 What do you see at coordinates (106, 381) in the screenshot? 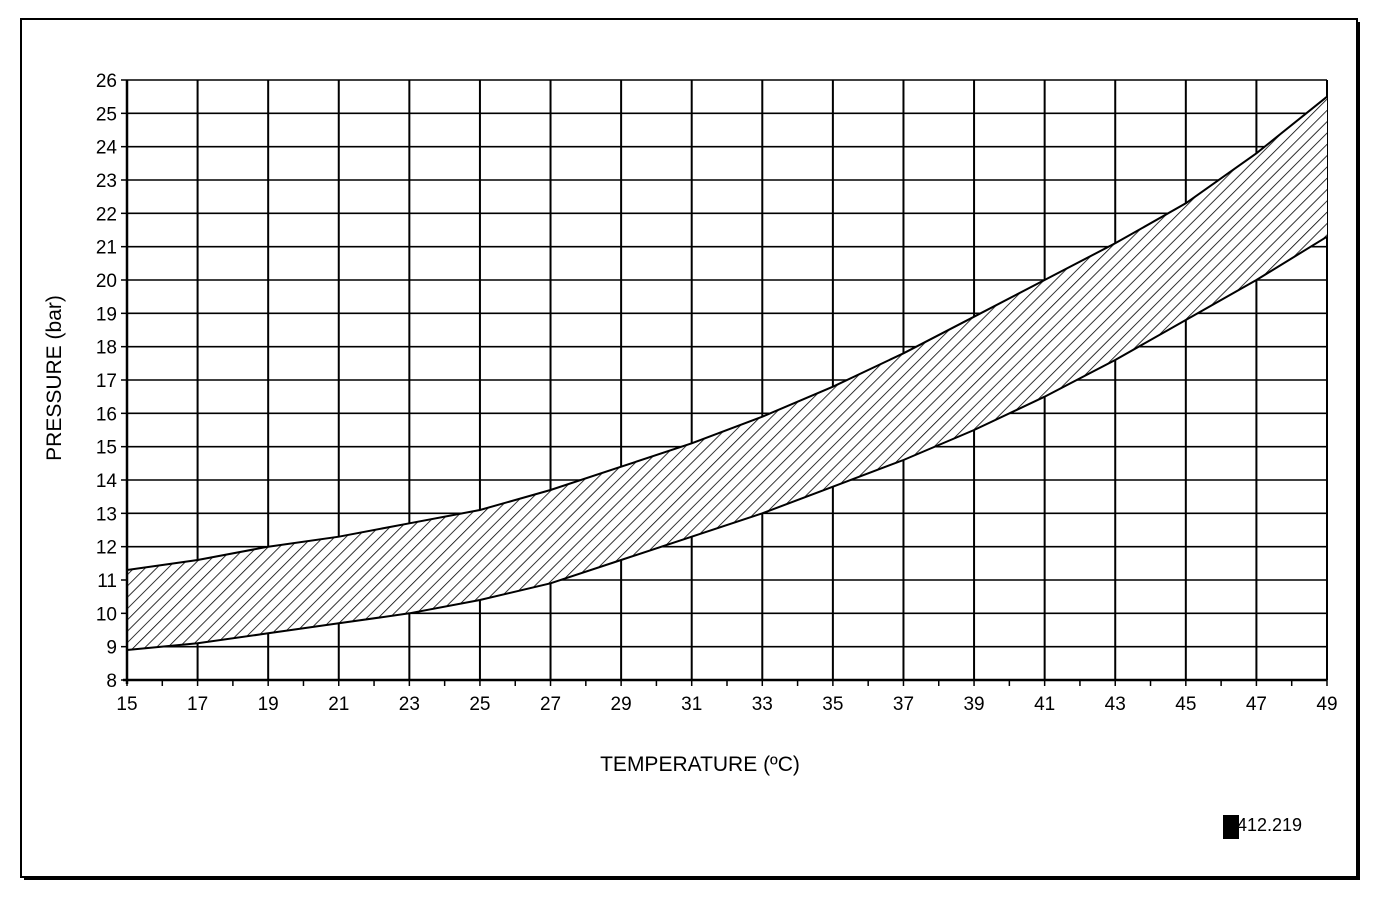
I see `y-tick-label-17: 17` at bounding box center [106, 381].